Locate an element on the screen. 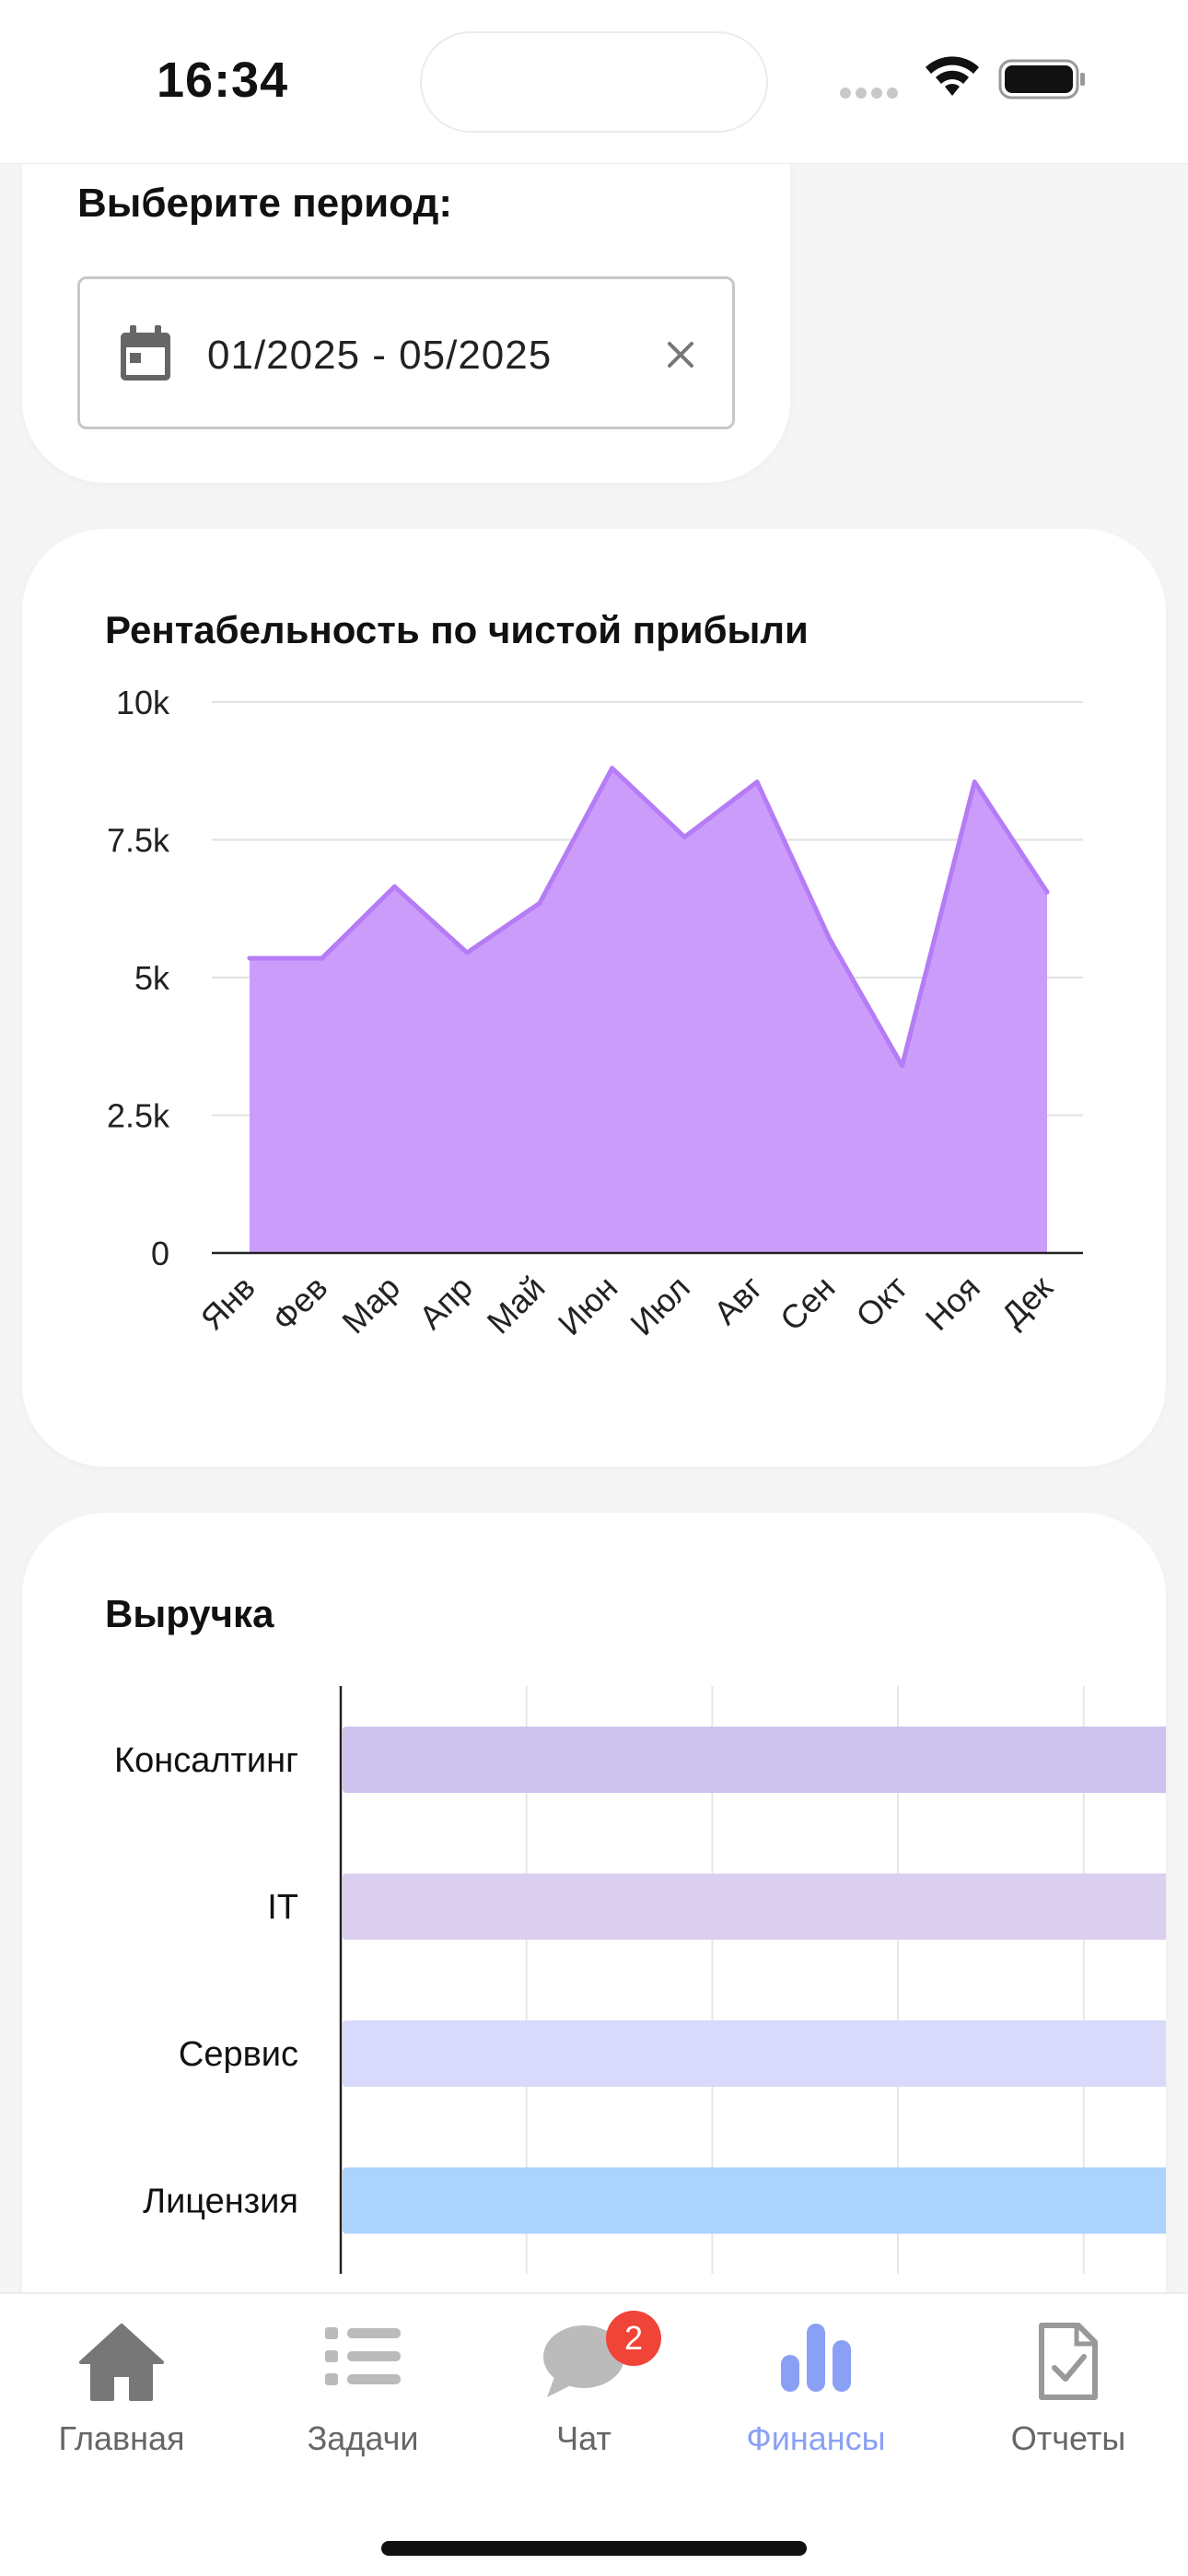  category-label: Сервис is located at coordinates (239, 2054).